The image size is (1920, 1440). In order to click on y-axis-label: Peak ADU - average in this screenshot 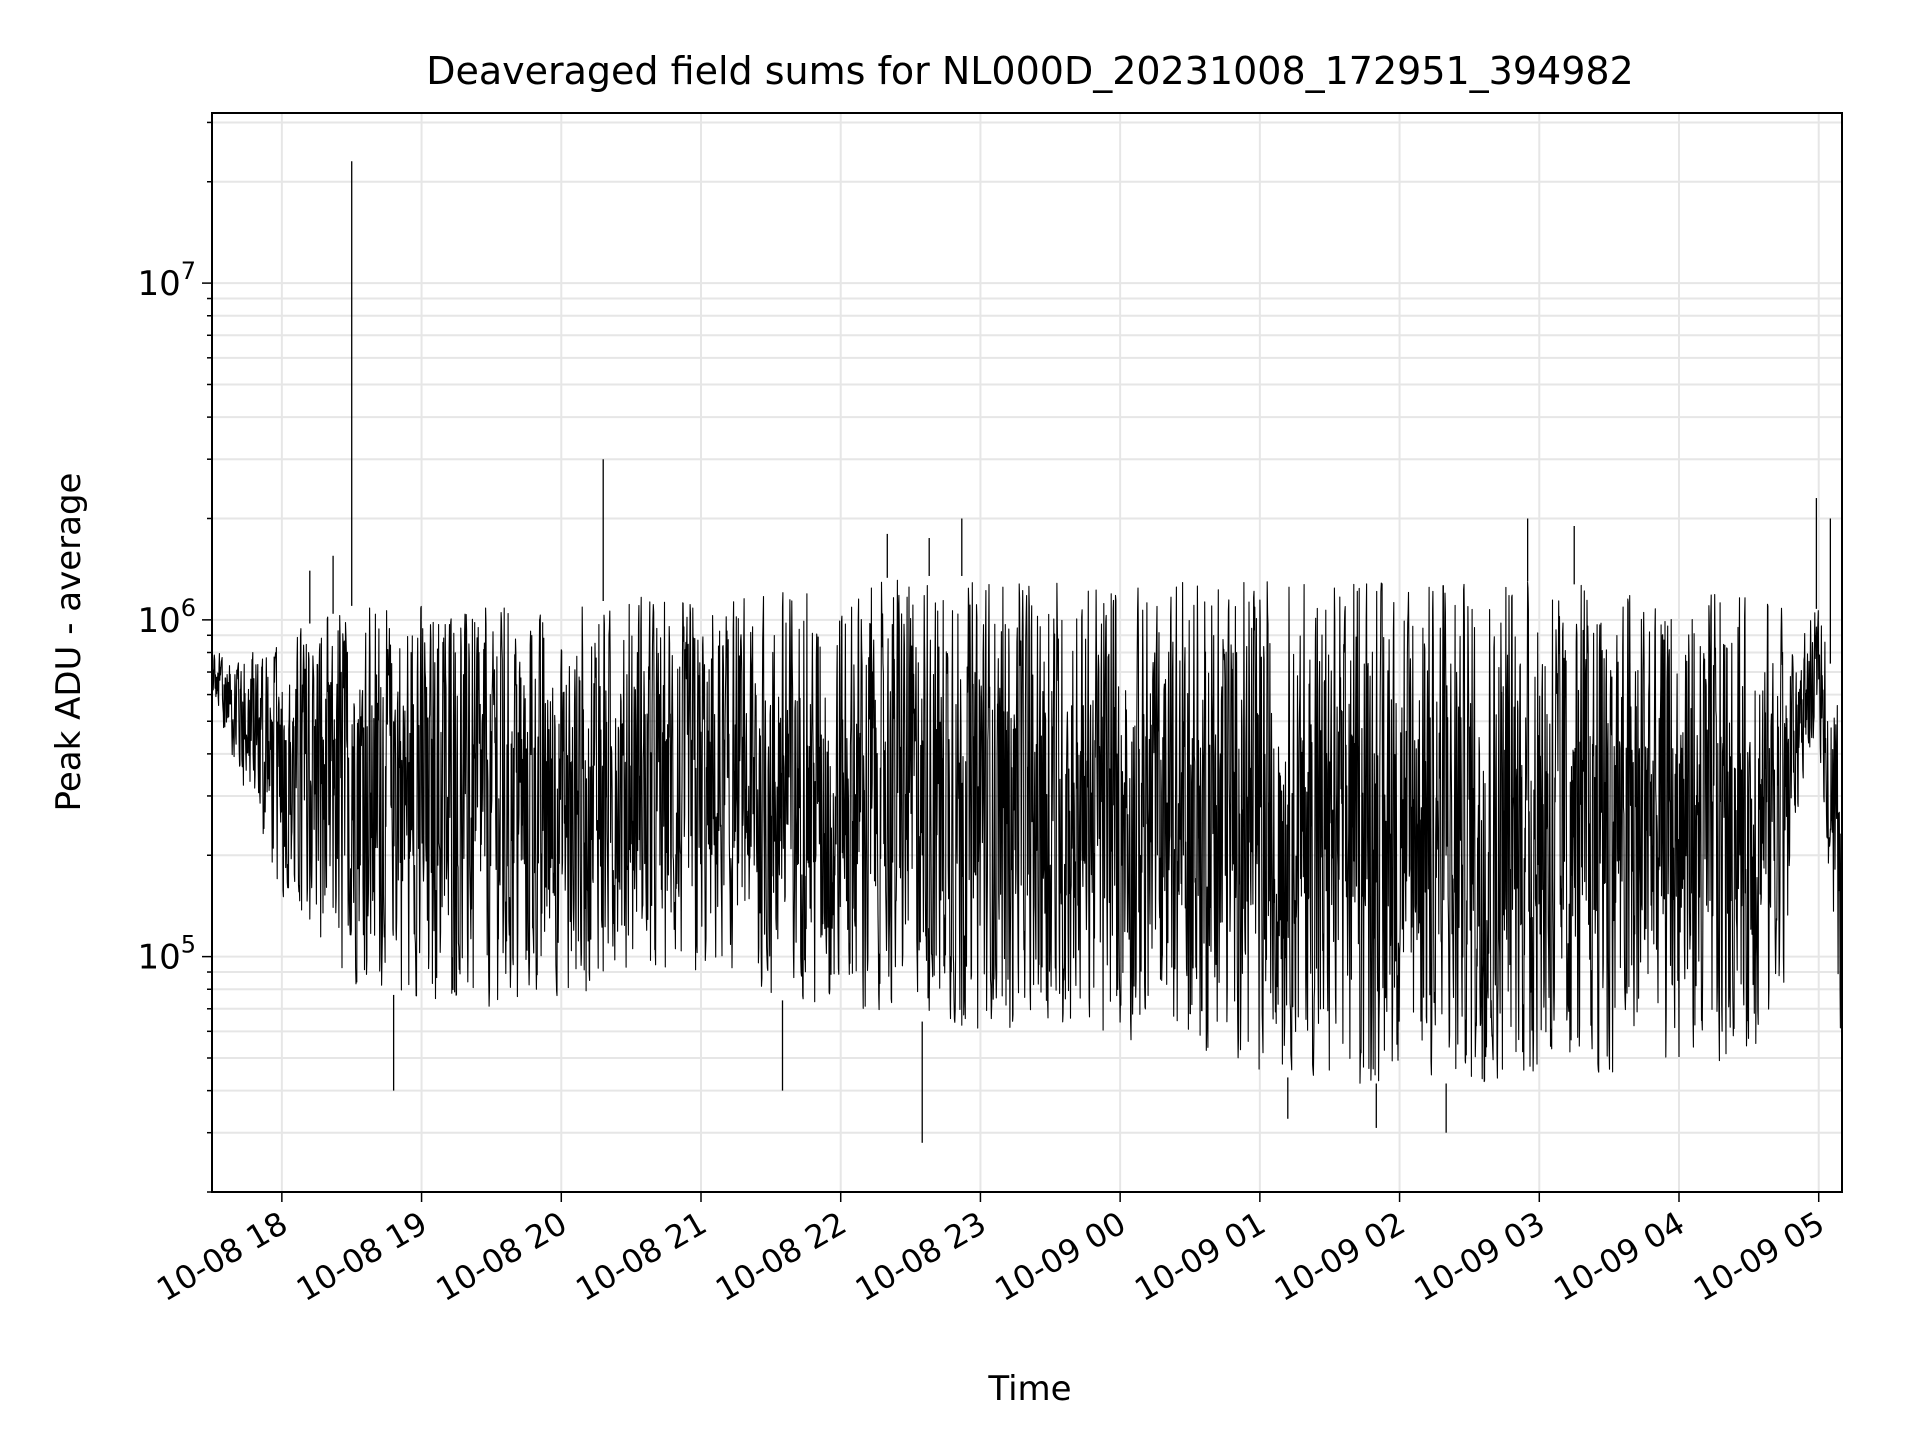, I will do `click(69, 642)`.